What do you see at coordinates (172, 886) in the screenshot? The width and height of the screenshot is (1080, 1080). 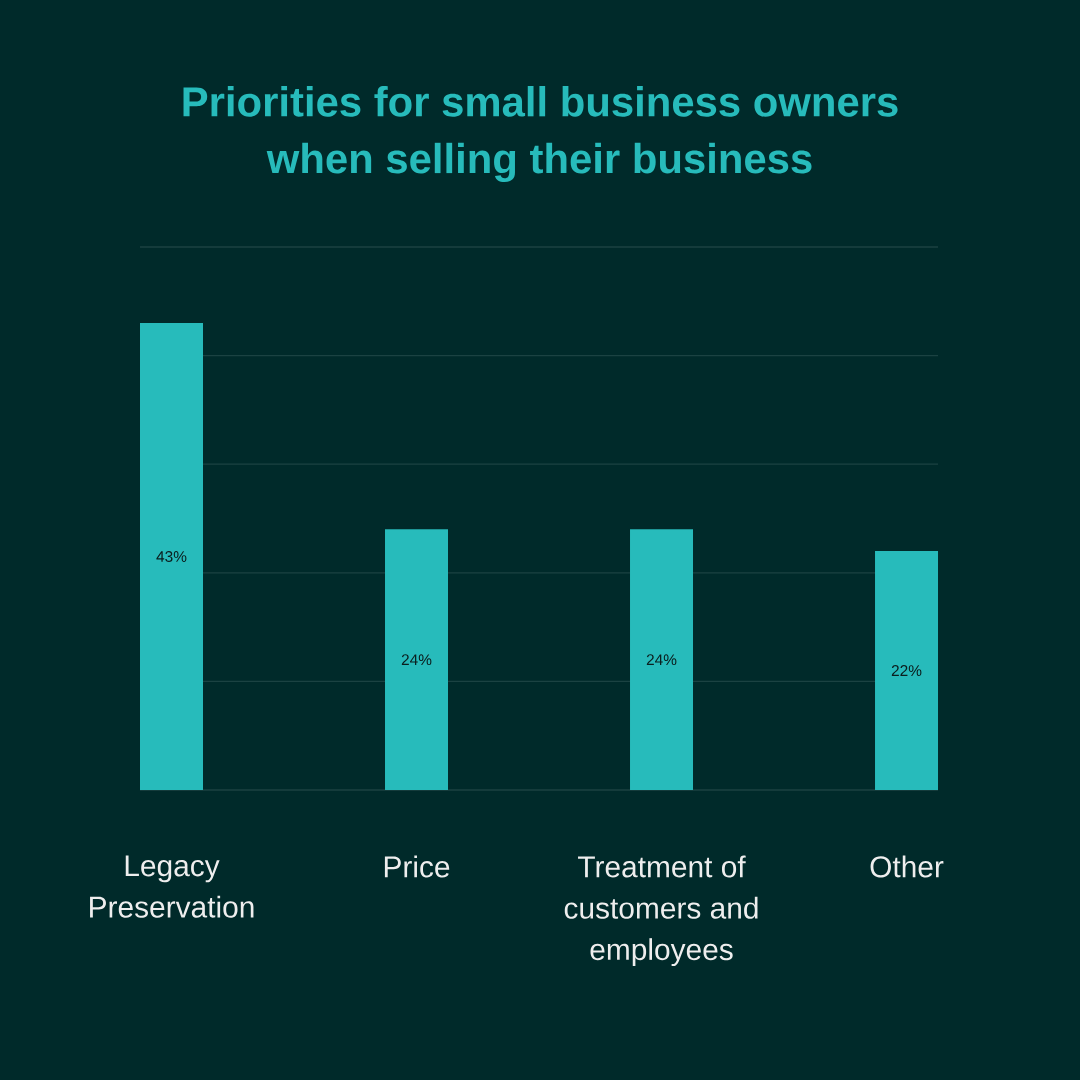 I see `x-tick-label: Legacy Preservation` at bounding box center [172, 886].